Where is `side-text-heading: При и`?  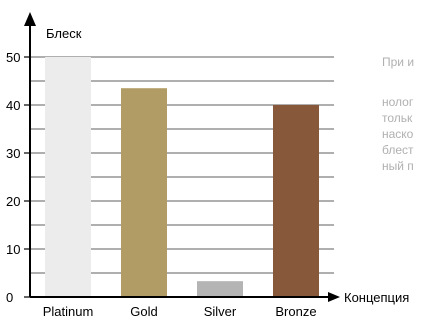
side-text-heading: При и is located at coordinates (398, 62).